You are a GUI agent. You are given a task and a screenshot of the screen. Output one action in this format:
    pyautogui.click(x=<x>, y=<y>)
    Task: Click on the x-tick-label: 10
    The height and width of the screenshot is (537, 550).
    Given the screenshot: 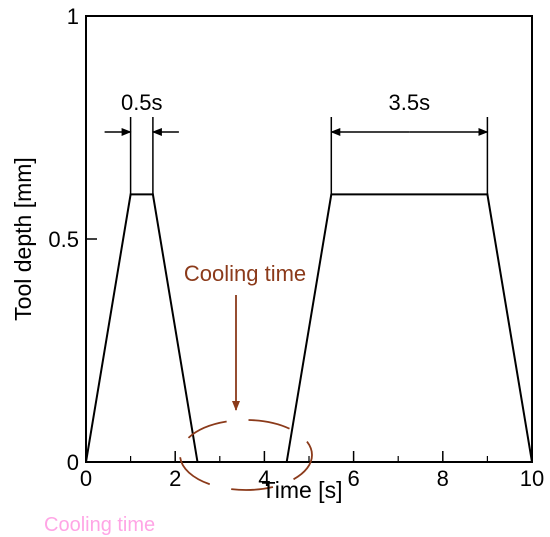 What is the action you would take?
    pyautogui.click(x=532, y=478)
    